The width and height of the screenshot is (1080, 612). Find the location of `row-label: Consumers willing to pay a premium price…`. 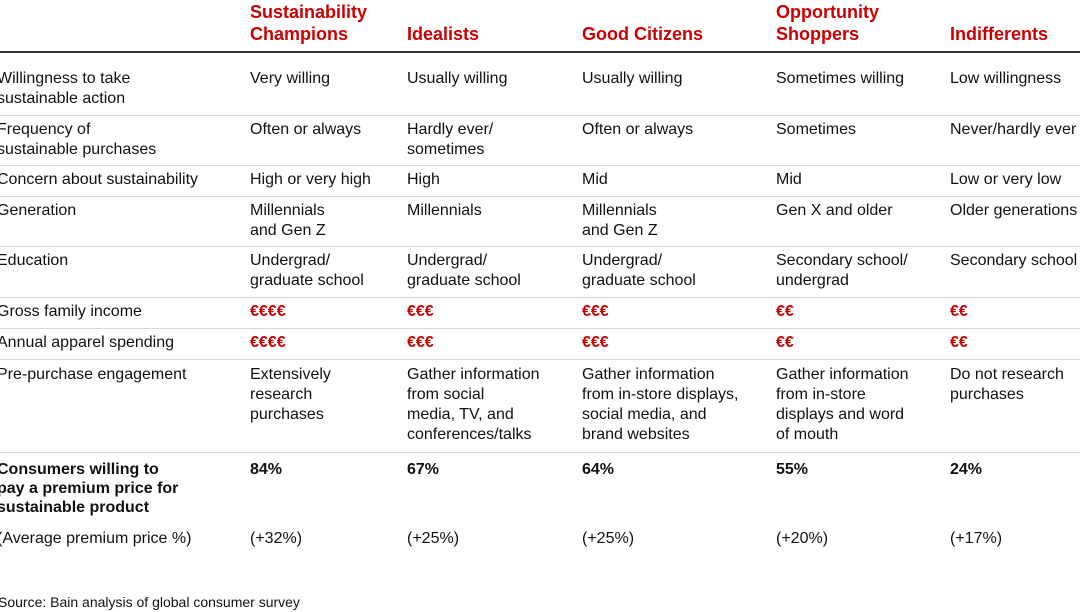

row-label: Consumers willing to pay a premium price… is located at coordinates (89, 488).